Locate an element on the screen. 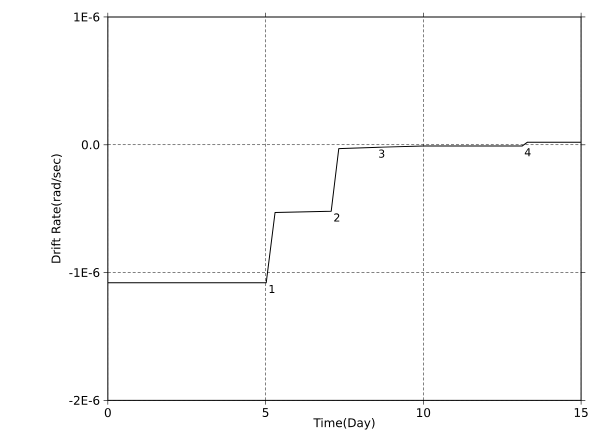 The width and height of the screenshot is (592, 439). y-tick-label: 0.0 is located at coordinates (91, 145).